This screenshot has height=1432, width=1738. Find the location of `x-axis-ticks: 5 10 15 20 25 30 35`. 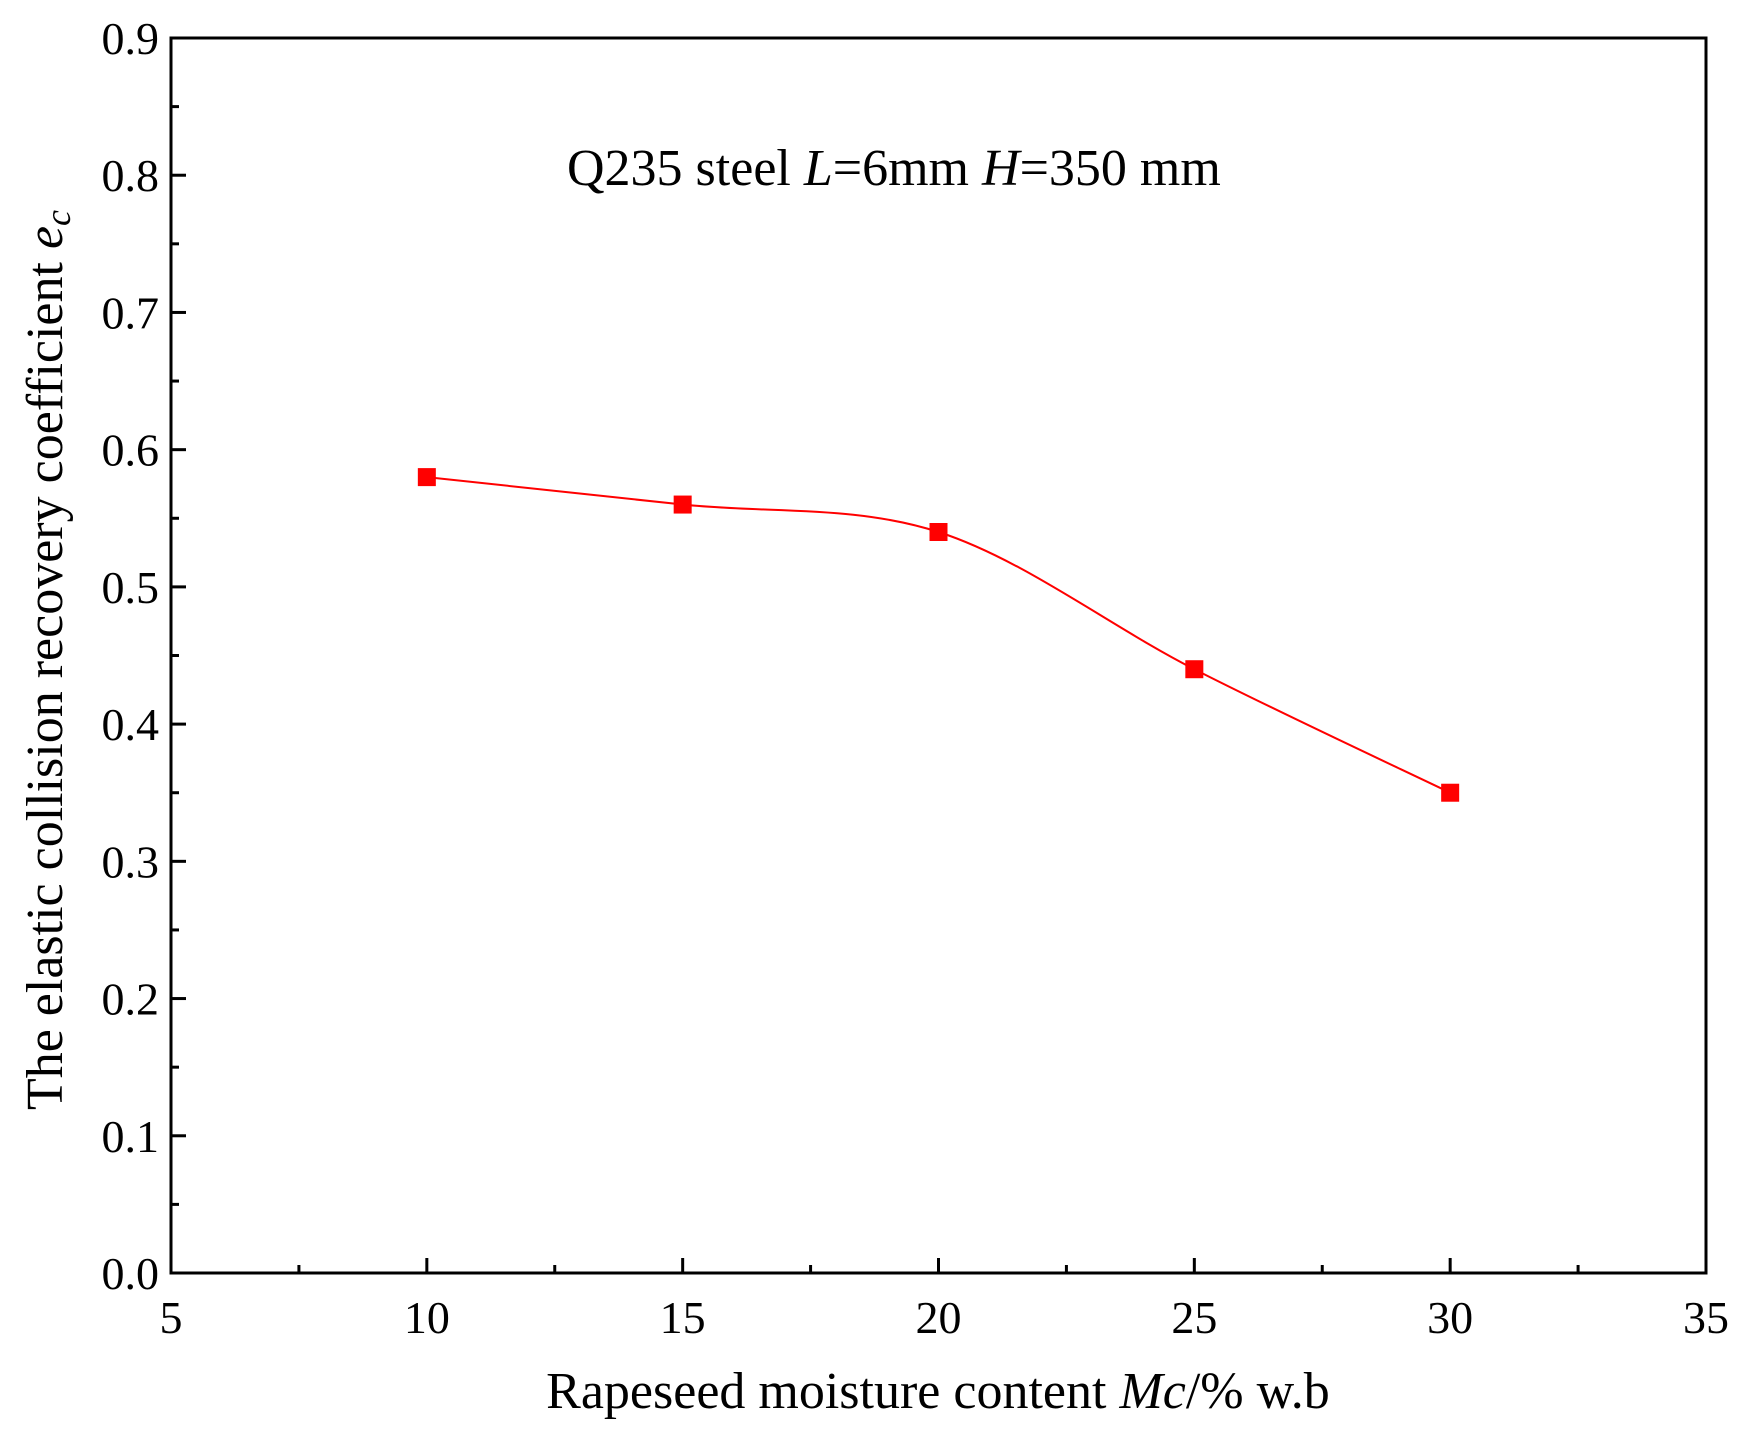

x-axis-ticks: 5 10 15 20 25 30 35 is located at coordinates (944, 1300).